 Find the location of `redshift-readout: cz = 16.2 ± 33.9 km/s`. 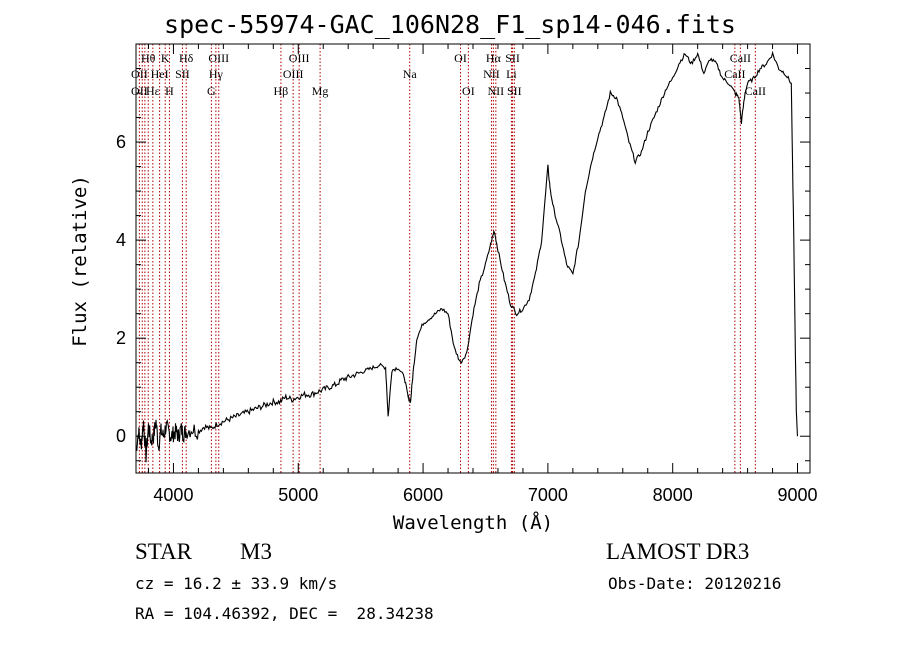

redshift-readout: cz = 16.2 ± 33.9 km/s is located at coordinates (236, 583).